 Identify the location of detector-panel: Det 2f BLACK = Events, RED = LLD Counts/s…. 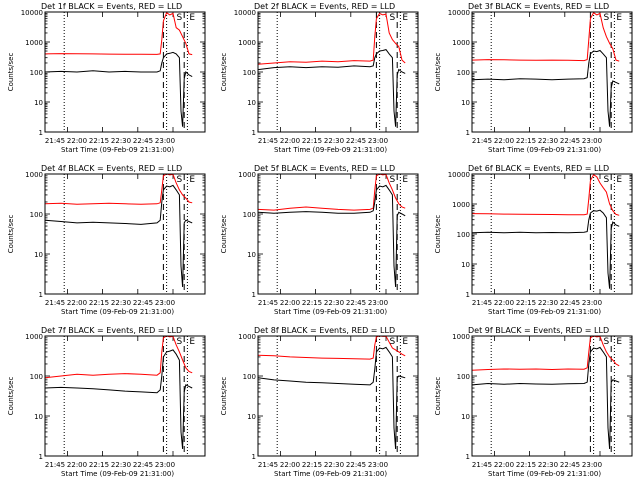
(319, 78).